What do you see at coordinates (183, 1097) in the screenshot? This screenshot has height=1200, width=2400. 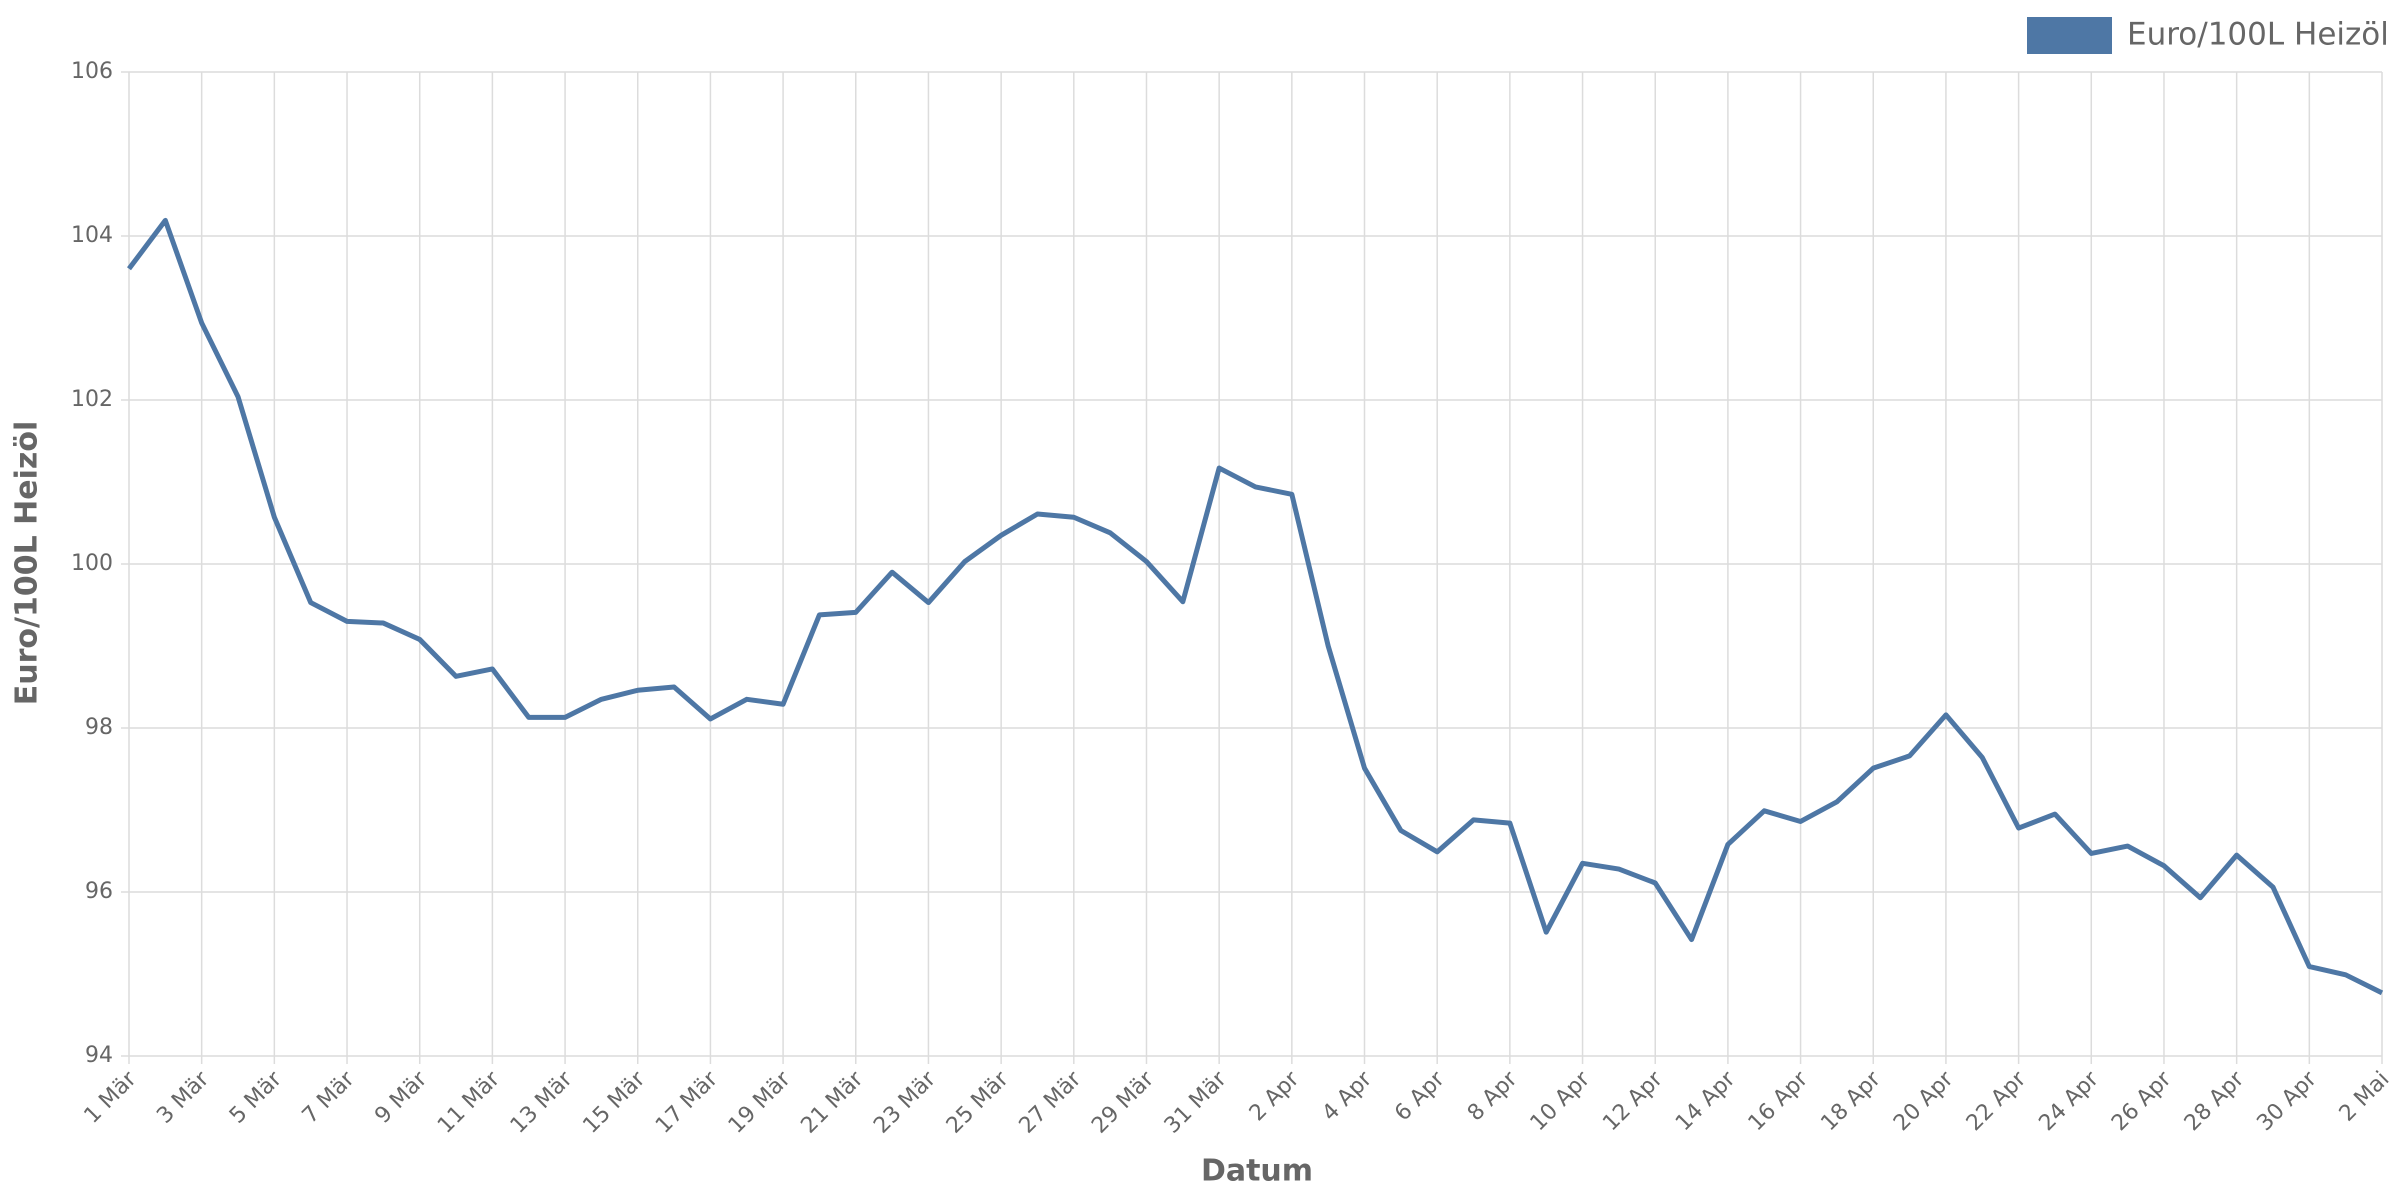 I see `x-tick-label: 3 Mär` at bounding box center [183, 1097].